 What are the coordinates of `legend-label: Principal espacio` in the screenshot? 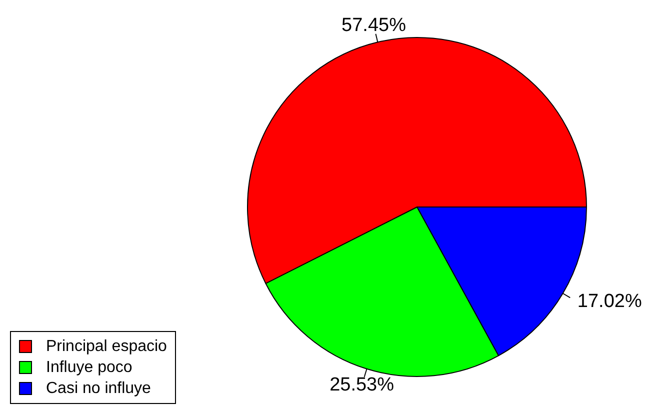 It's located at (106, 347).